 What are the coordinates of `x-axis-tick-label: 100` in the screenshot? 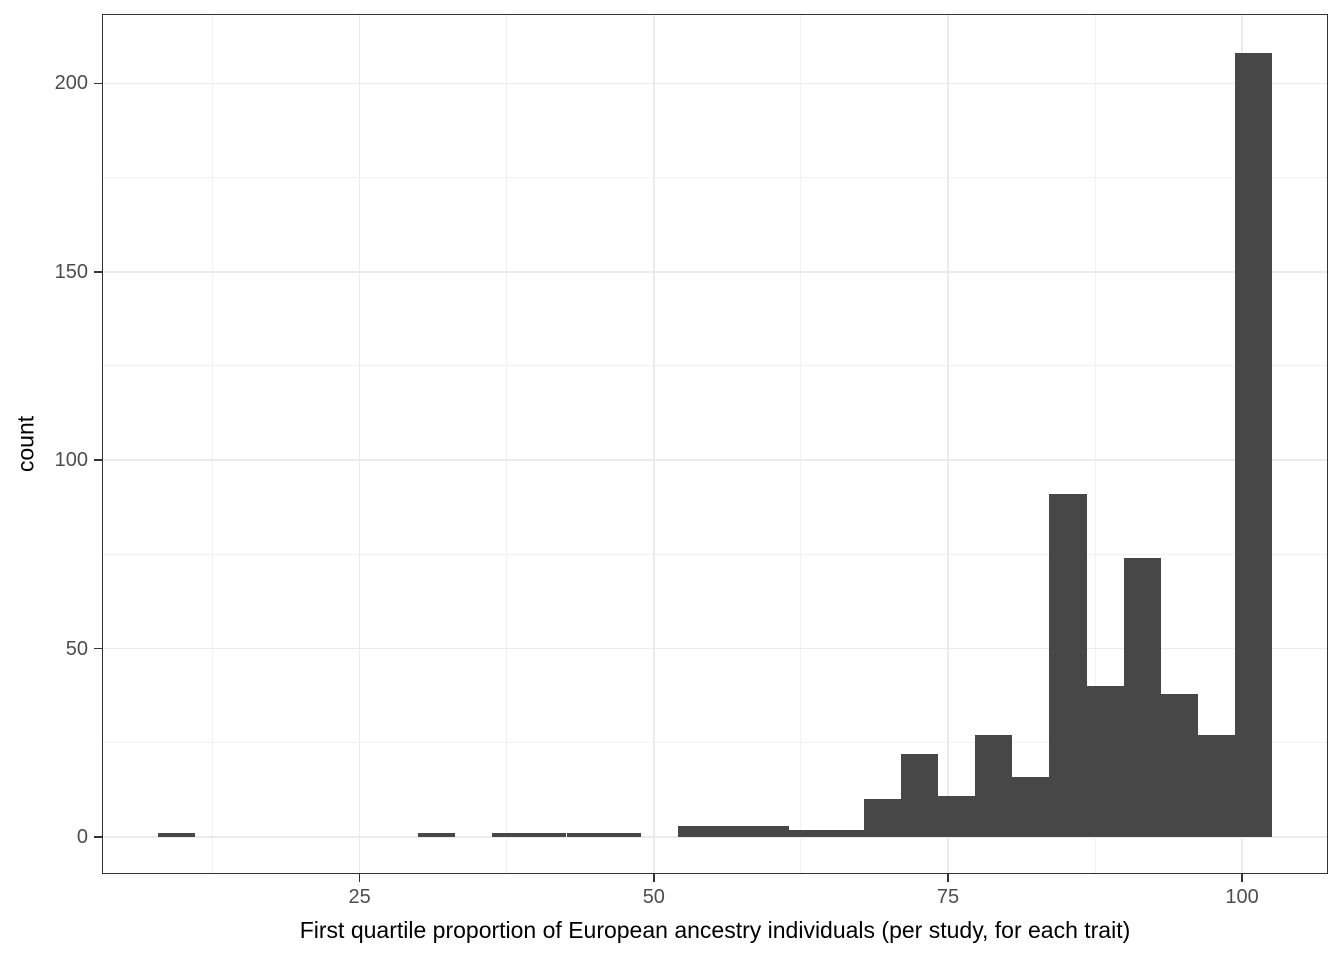 It's located at (1242, 897).